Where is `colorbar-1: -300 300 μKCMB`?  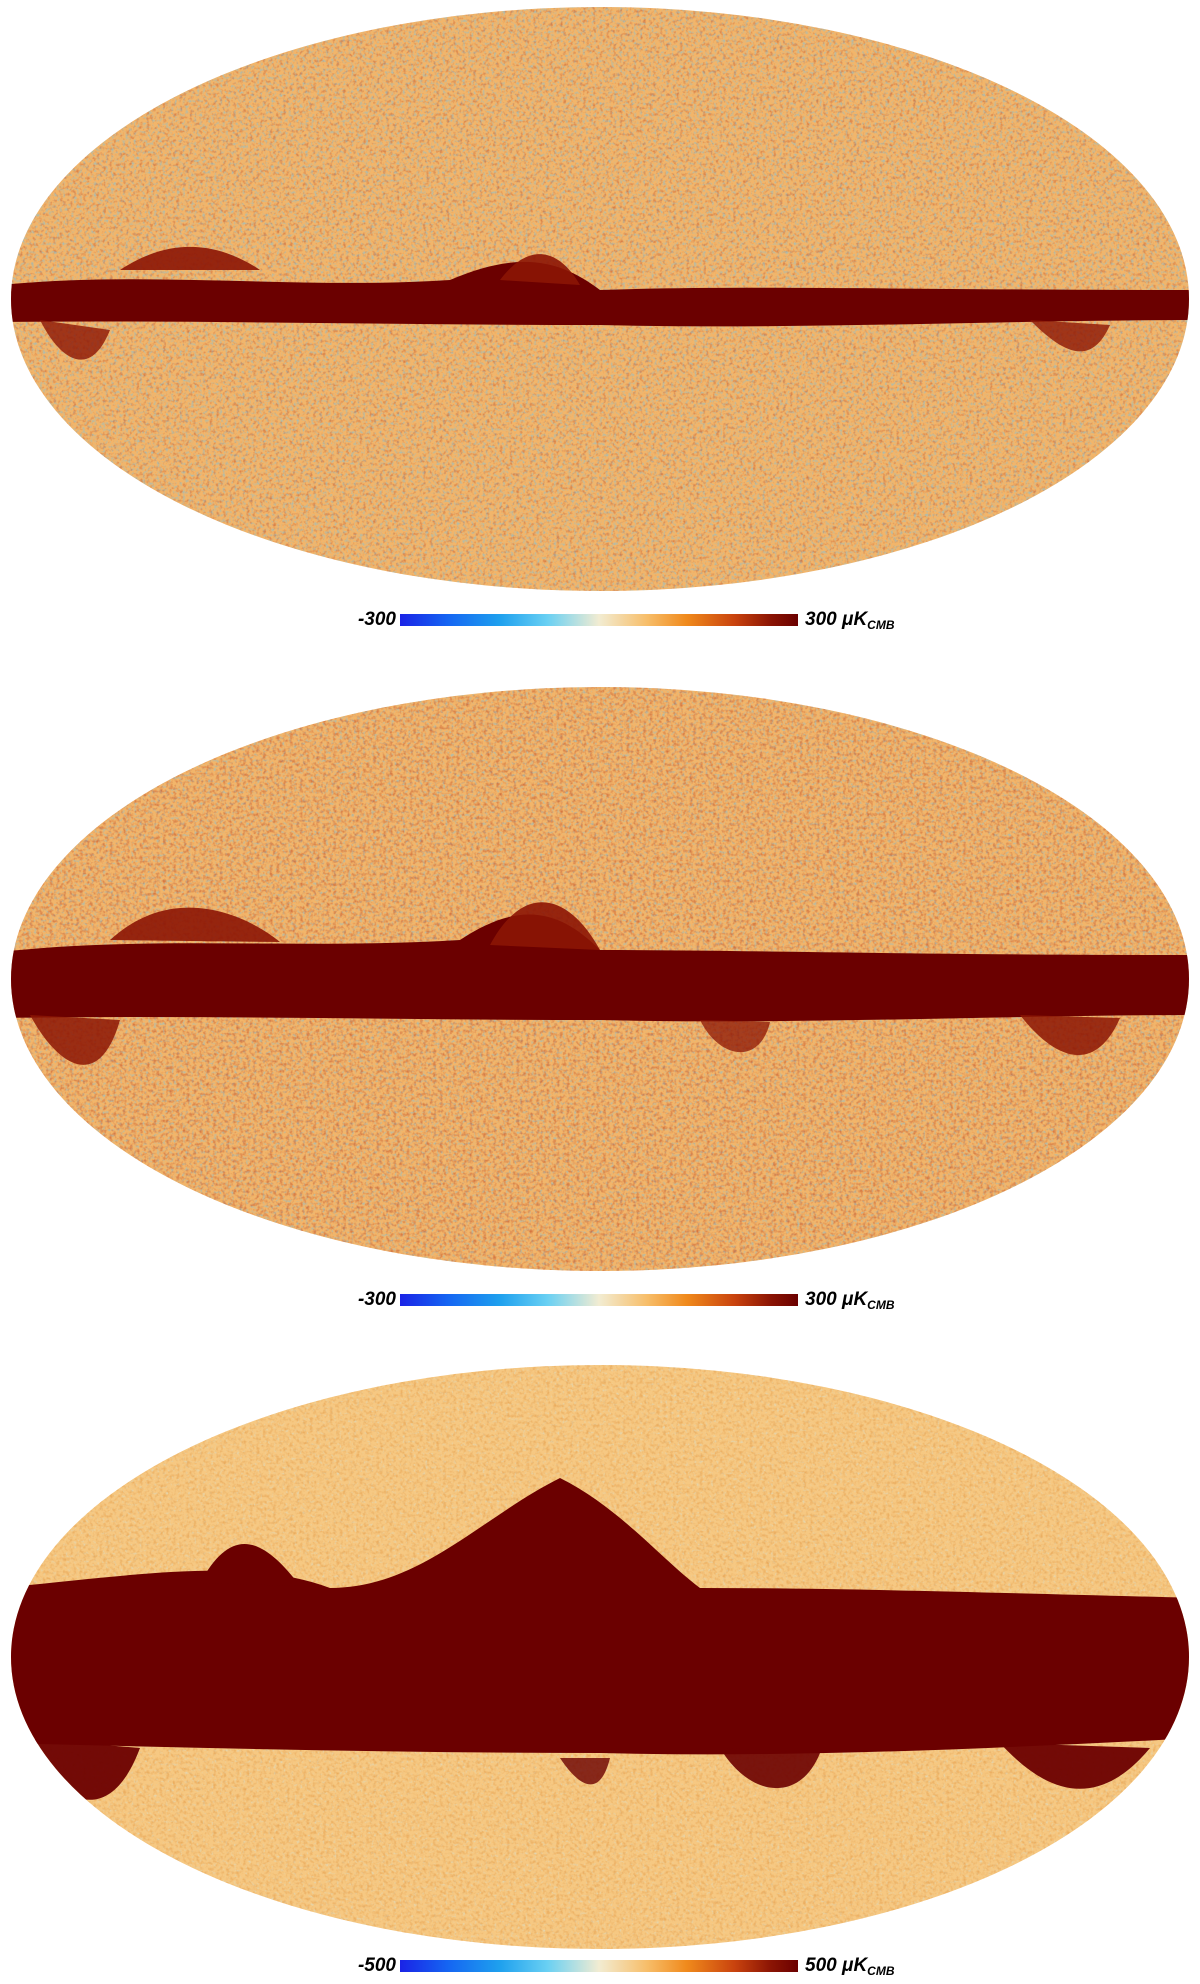 colorbar-1: -300 300 μKCMB is located at coordinates (600, 623).